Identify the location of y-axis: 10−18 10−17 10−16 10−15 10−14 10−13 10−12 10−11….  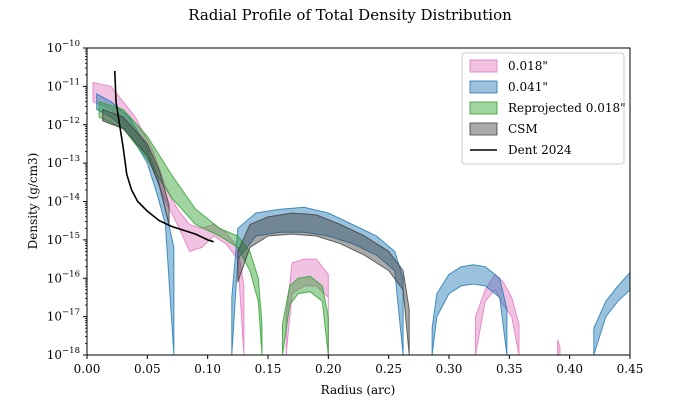
(67, 200).